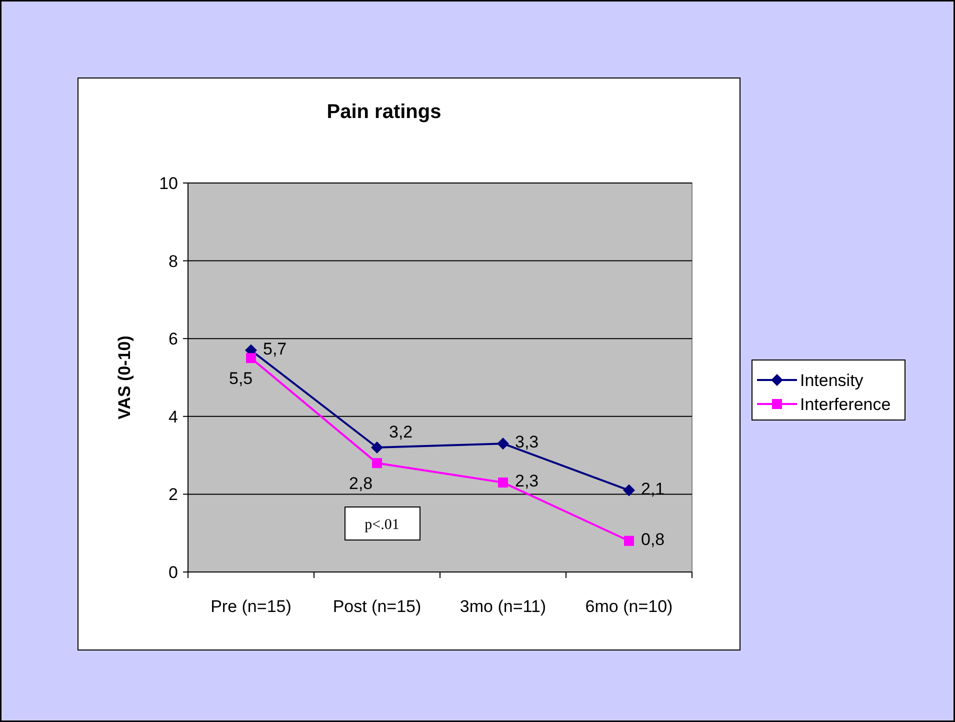 The image size is (955, 722). What do you see at coordinates (124, 378) in the screenshot?
I see `y-axis-title: VAS (0-10)` at bounding box center [124, 378].